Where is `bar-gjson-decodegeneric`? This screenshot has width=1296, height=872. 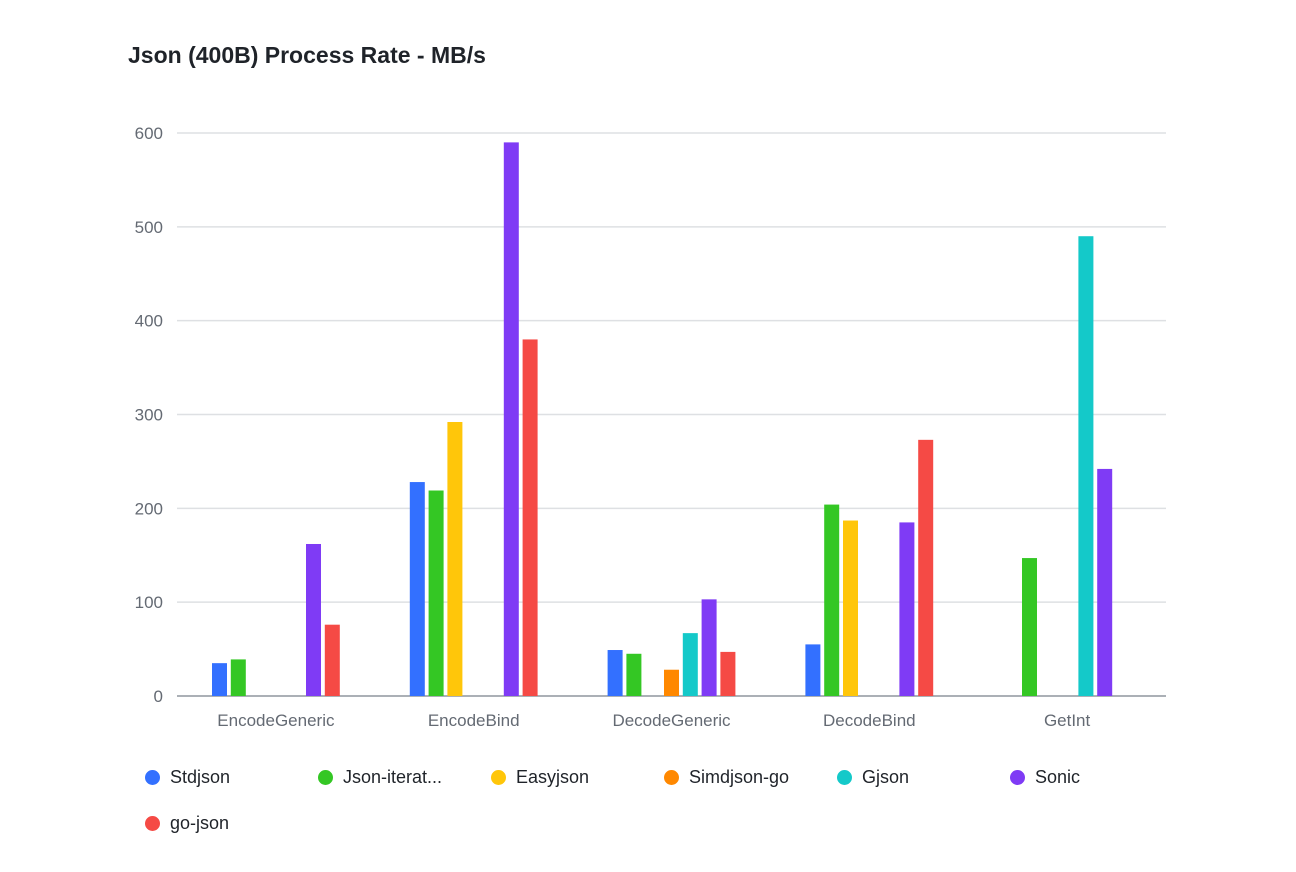
bar-gjson-decodegeneric is located at coordinates (690, 664).